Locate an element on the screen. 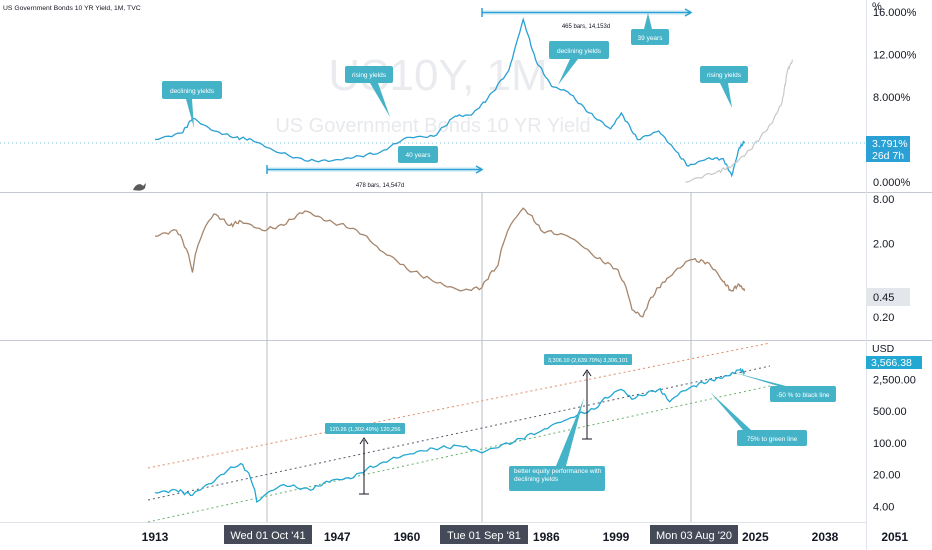 This screenshot has height=550, width=932. y-tick-equity: 20.00 is located at coordinates (887, 476).